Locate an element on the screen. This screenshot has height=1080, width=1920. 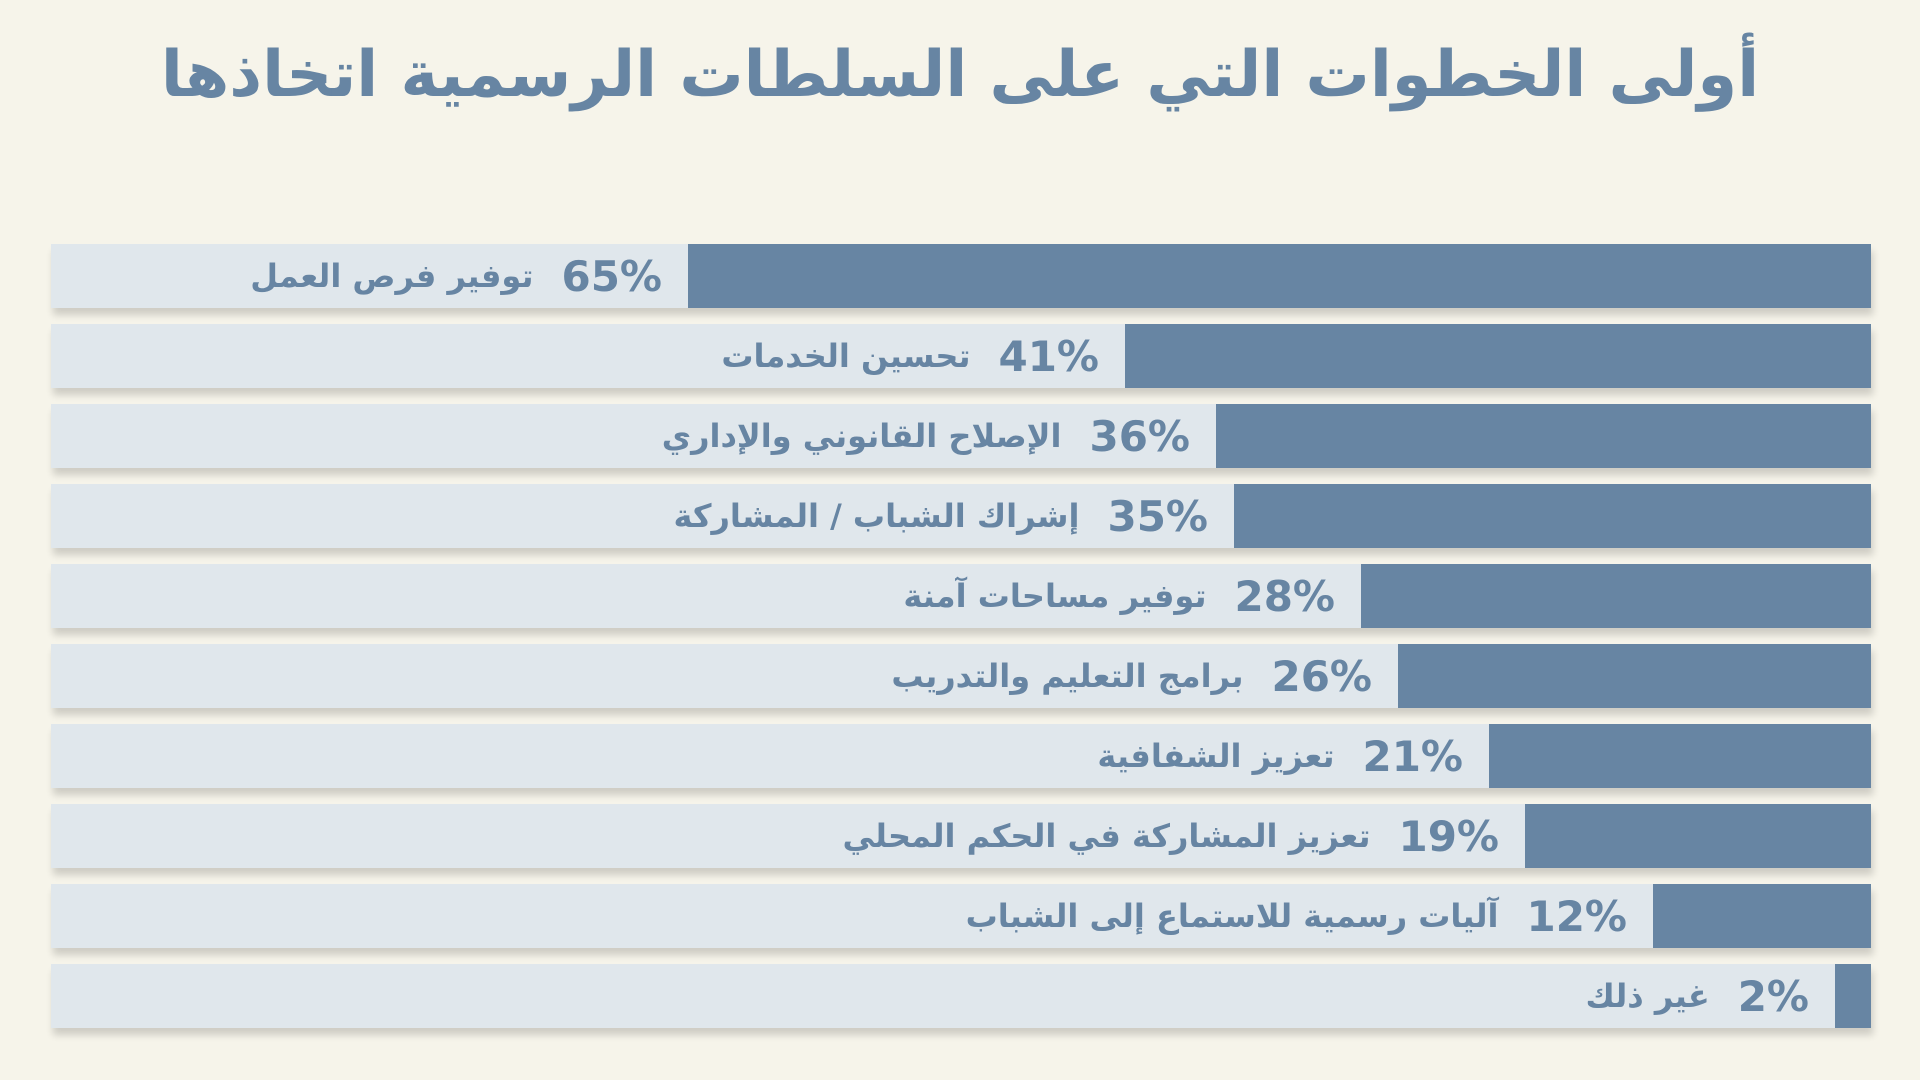
category-label: تحسين الخدمات is located at coordinates (846, 356).